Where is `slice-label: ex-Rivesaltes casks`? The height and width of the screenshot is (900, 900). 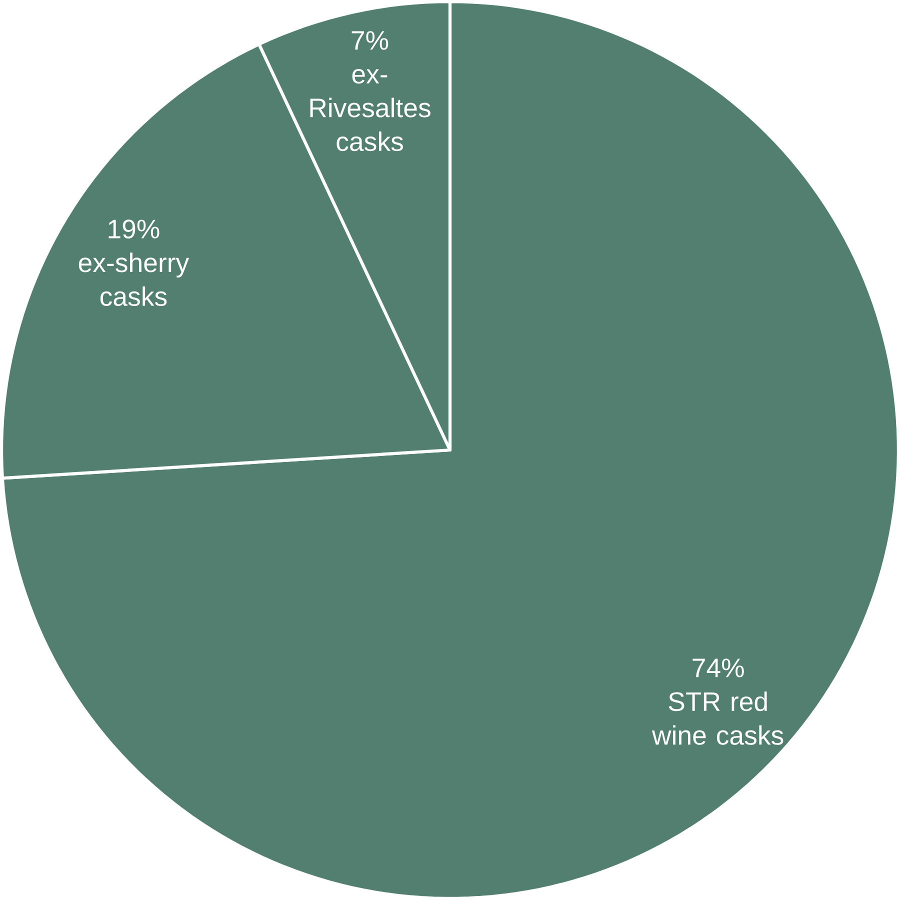 slice-label: ex-Rivesaltes casks is located at coordinates (370, 110).